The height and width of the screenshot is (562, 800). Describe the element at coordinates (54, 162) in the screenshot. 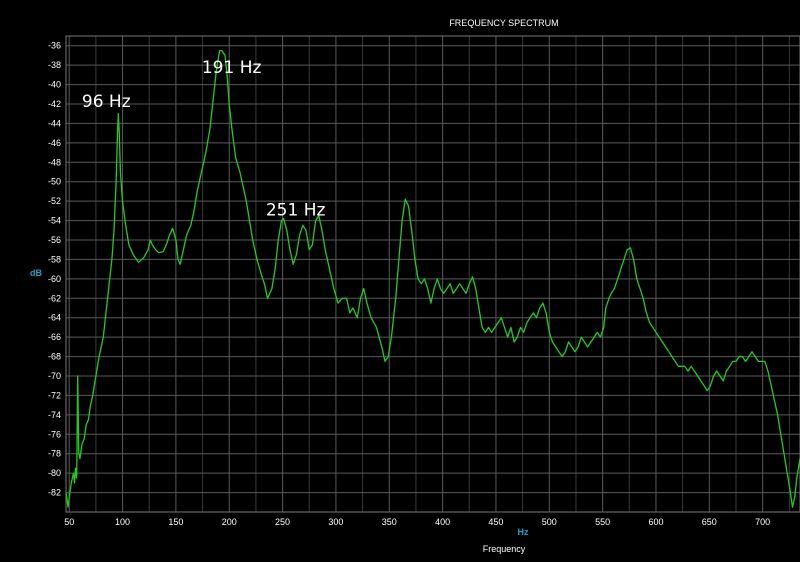

I see `y-tick-label: -48` at that location.